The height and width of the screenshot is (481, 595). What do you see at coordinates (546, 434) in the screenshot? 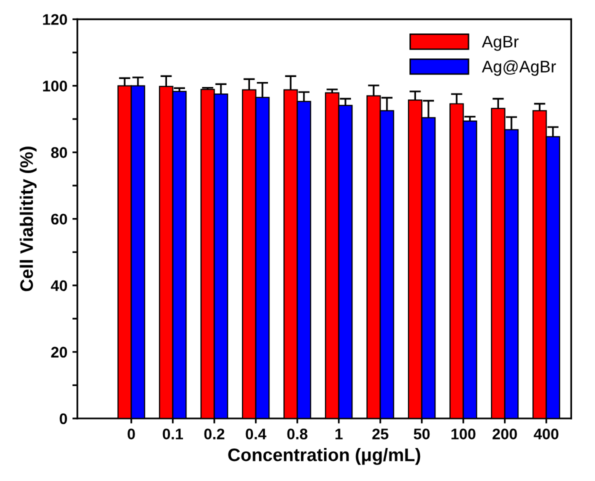
I see `x-tick-label: 400` at bounding box center [546, 434].